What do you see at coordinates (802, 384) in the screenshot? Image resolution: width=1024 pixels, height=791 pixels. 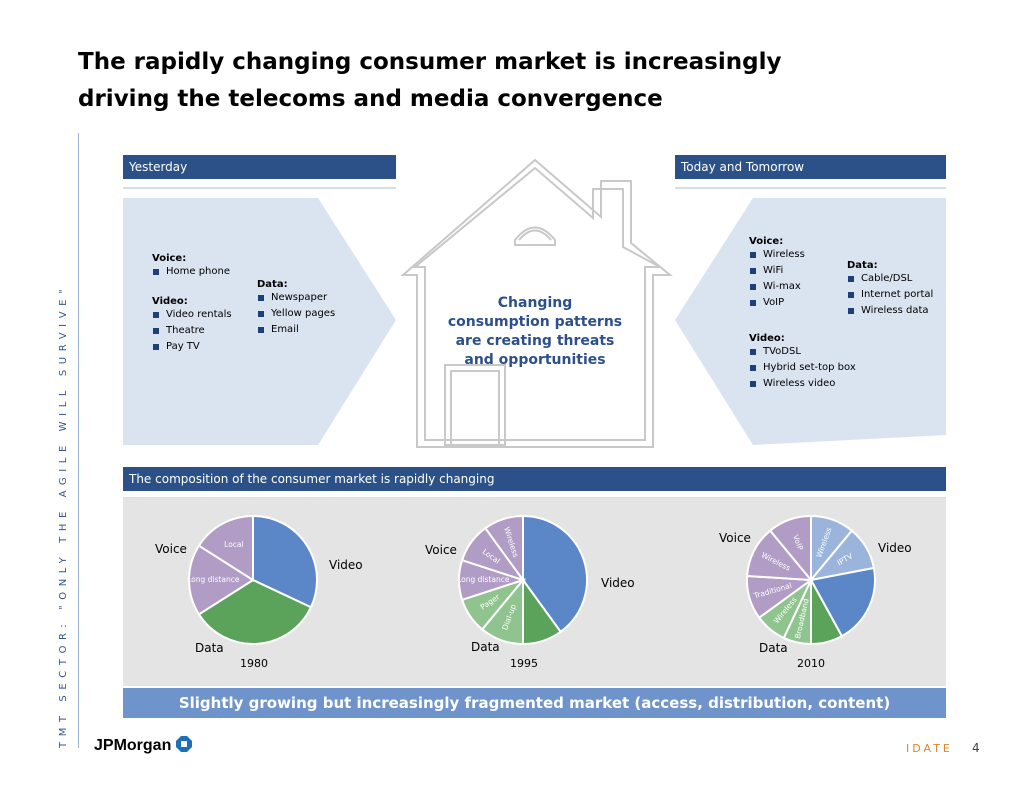 I see `list-item: Wireless video` at bounding box center [802, 384].